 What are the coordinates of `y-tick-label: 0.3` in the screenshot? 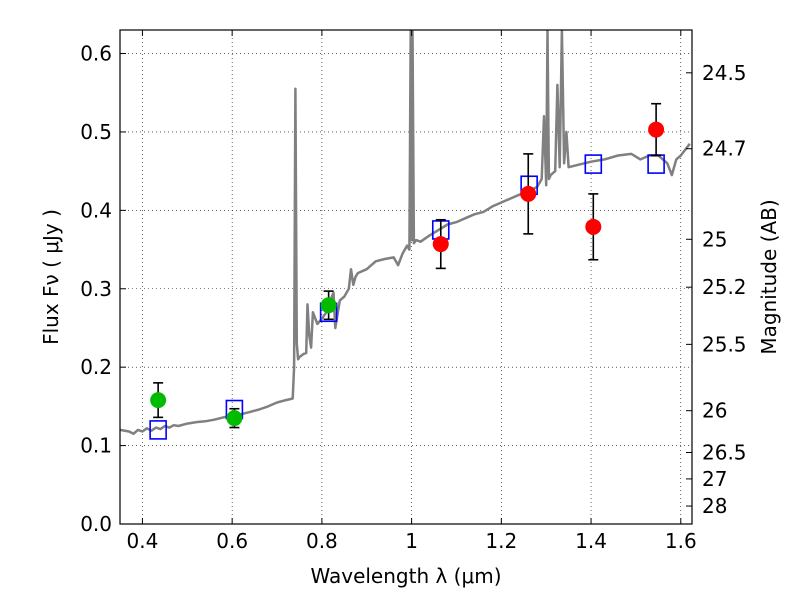 It's located at (96, 289).